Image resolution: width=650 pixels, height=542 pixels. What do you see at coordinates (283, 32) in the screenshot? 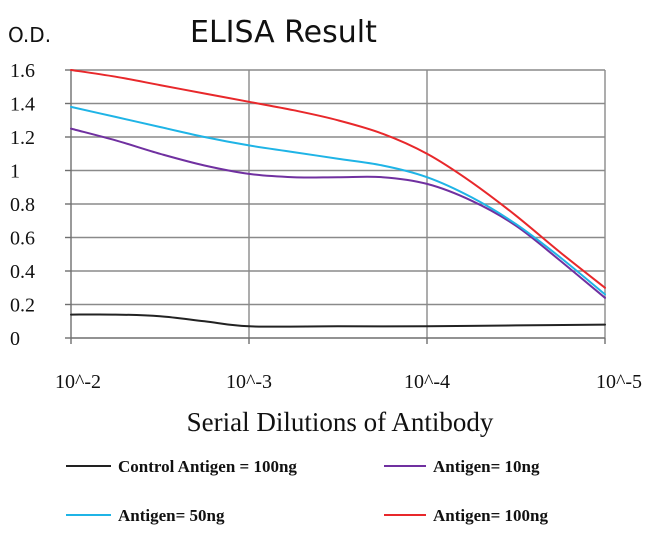
I see `chart-title: ELISA Result` at bounding box center [283, 32].